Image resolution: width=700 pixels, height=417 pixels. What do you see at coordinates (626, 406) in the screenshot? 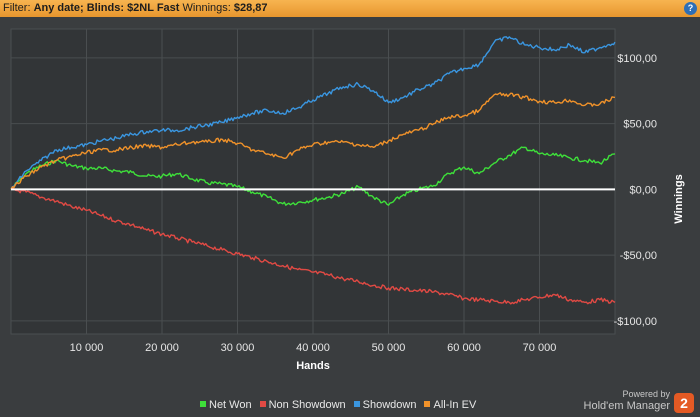
I see `brand-name: Hold'em Manager` at bounding box center [626, 406].